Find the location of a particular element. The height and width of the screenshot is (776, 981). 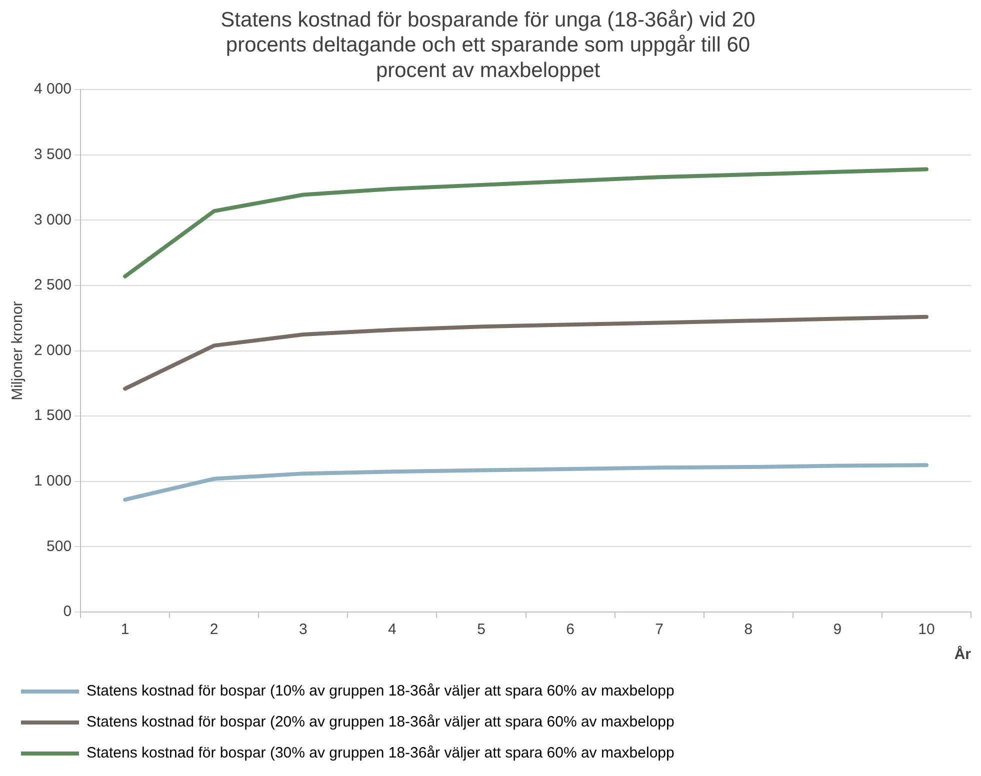

x-axis-title: År is located at coordinates (963, 654).